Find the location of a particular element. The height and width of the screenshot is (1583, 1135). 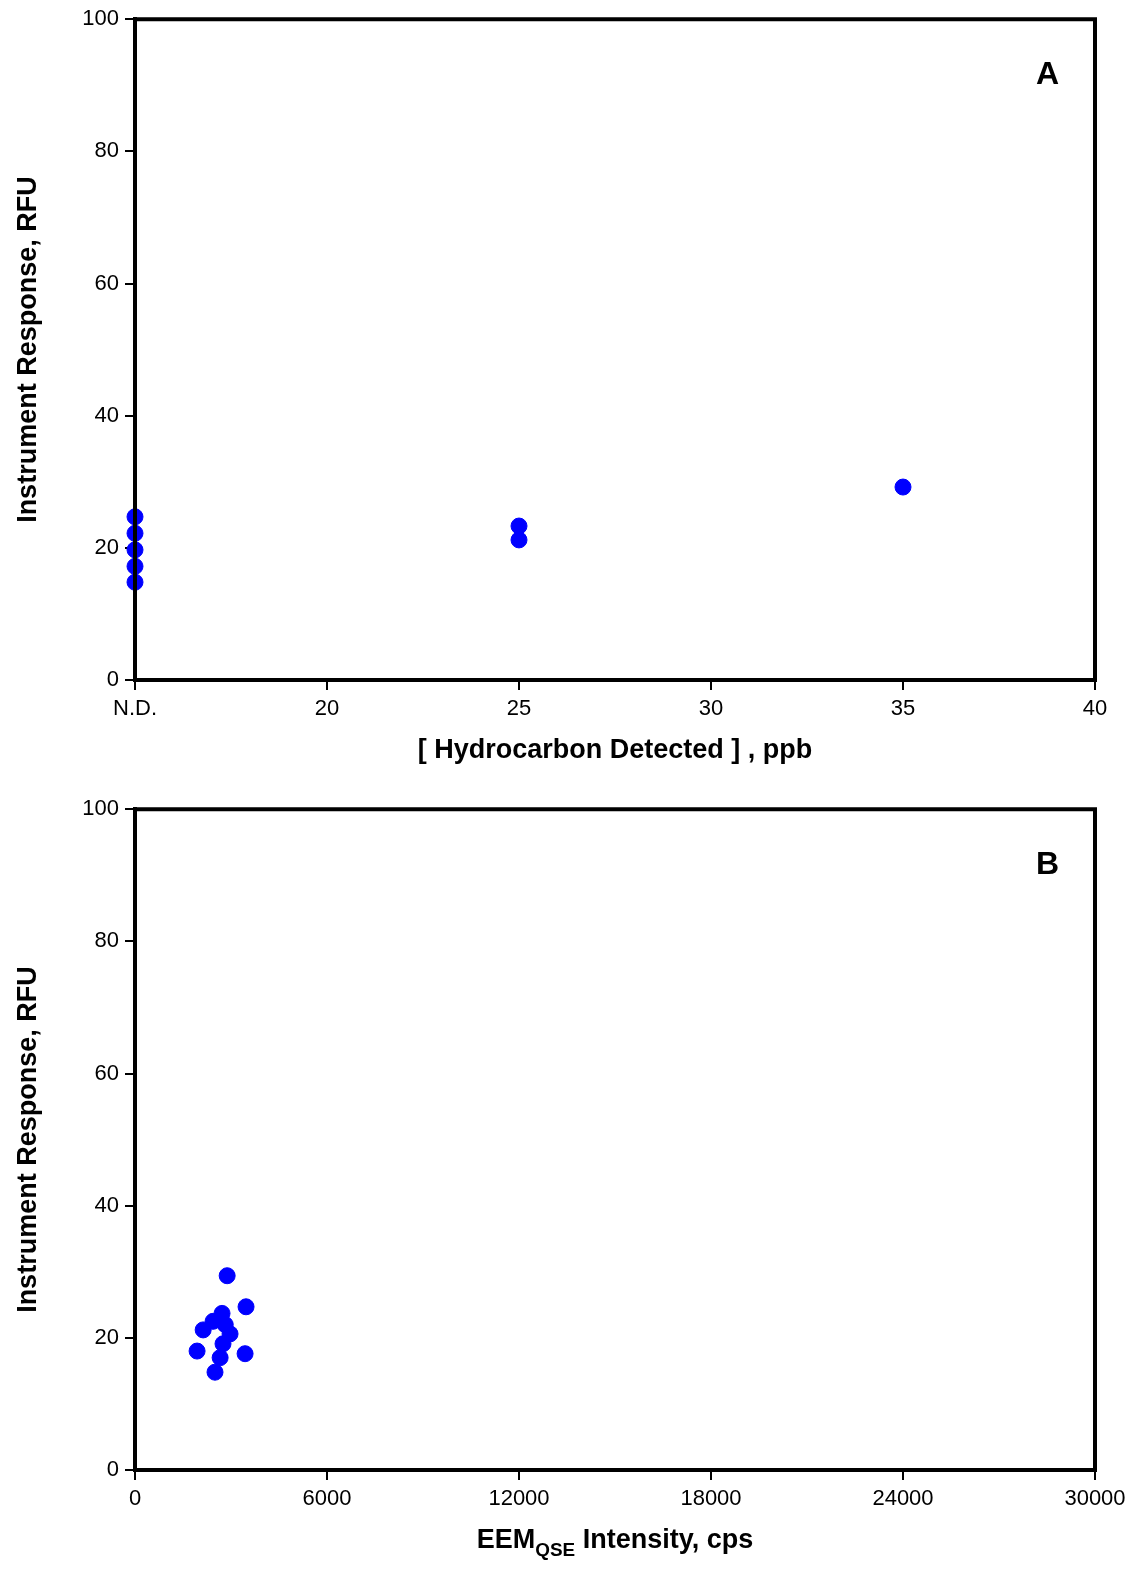

x-axis-title: [ Hydrocarbon Detected ] , ppb is located at coordinates (615, 749).